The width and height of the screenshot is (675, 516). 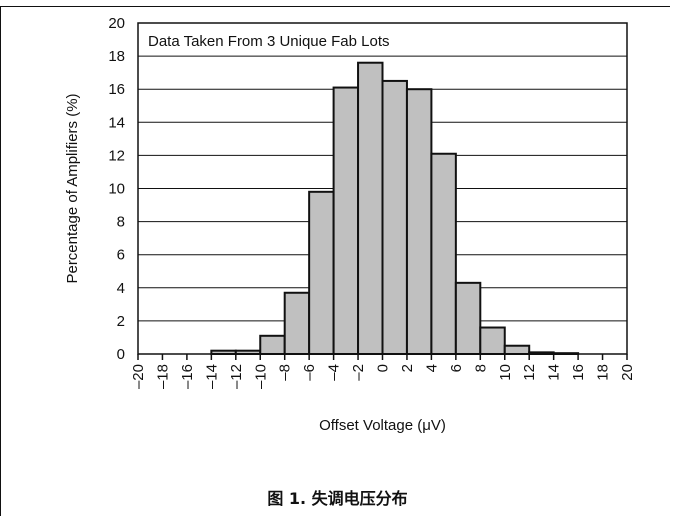 What do you see at coordinates (116, 23) in the screenshot?
I see `y-tick-label: 20` at bounding box center [116, 23].